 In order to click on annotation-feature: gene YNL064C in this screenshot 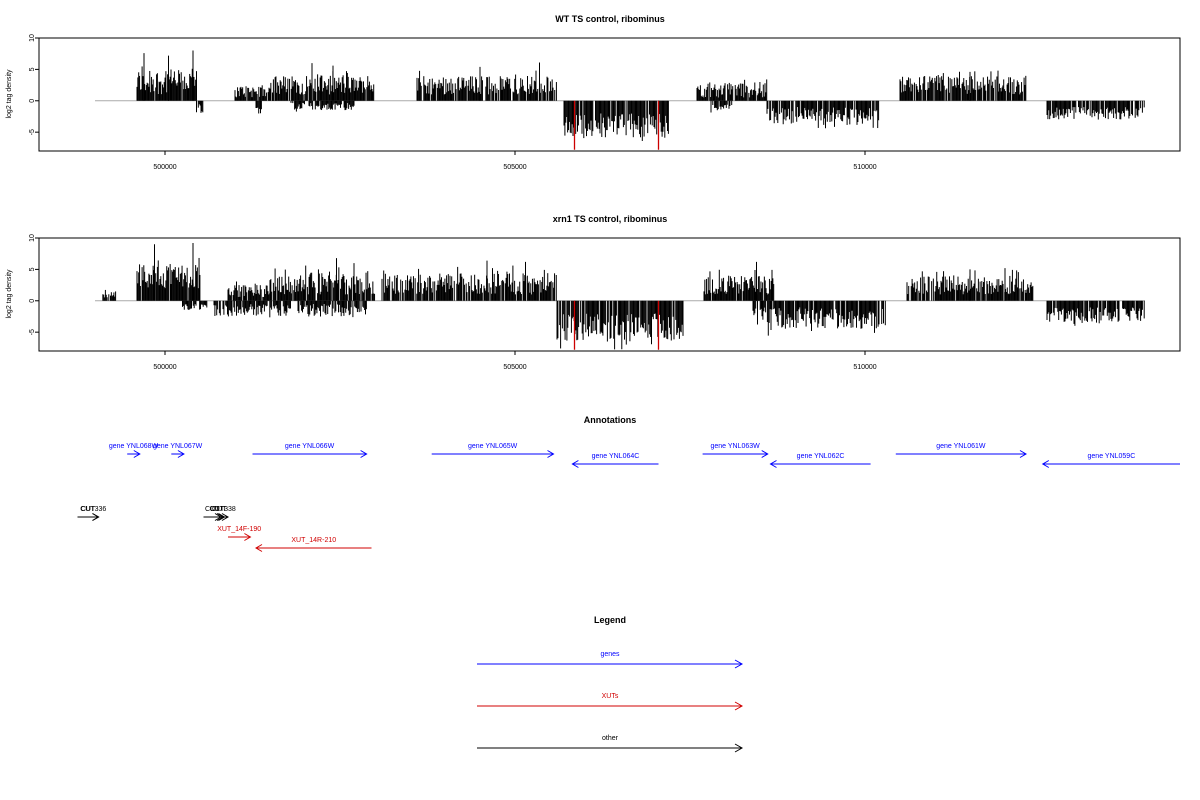, I will do `click(615, 460)`.